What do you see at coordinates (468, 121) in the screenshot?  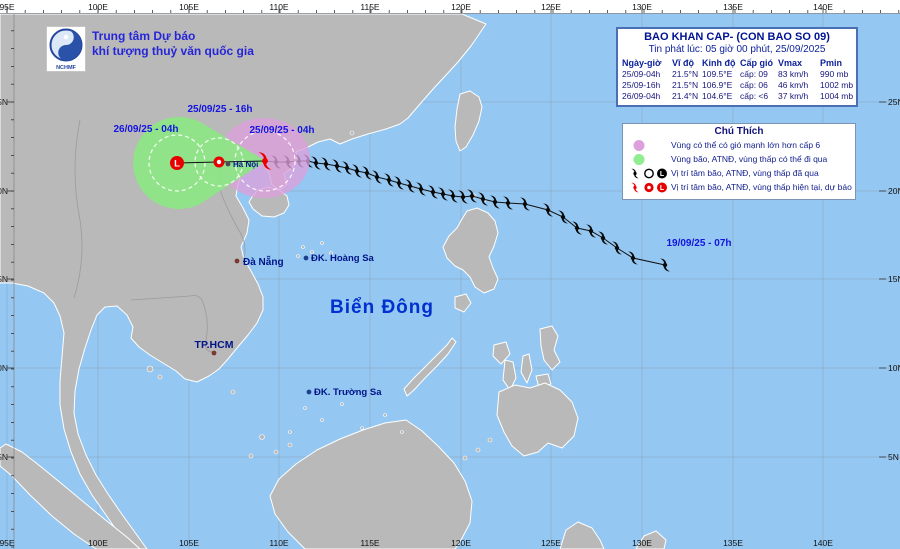 I see `land-taiwan` at bounding box center [468, 121].